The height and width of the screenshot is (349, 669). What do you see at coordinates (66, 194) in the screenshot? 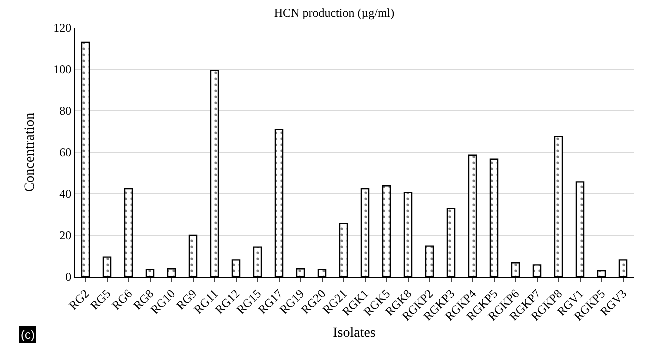
I see `y-tick-label: 40` at bounding box center [66, 194].